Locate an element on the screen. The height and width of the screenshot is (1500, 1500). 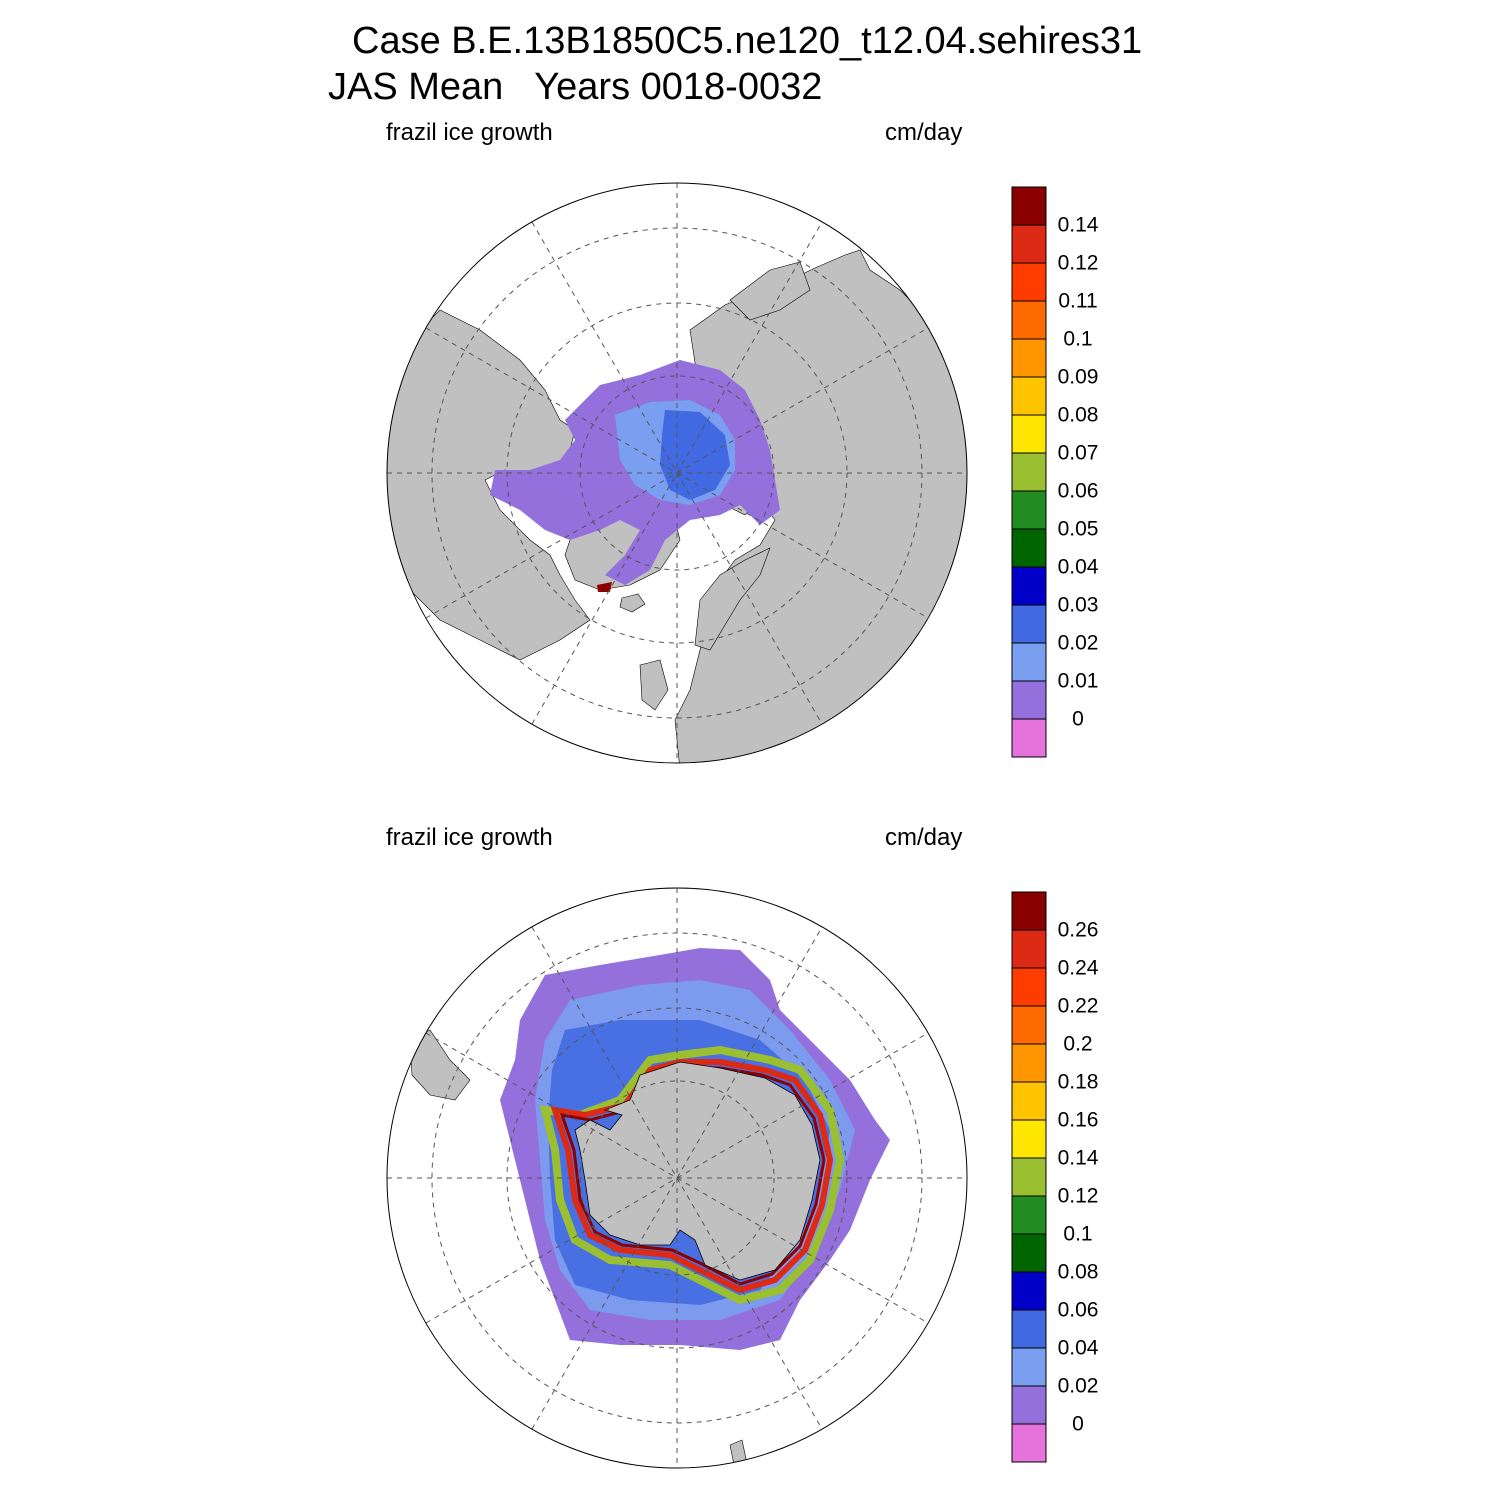
colorbar-tick-label: 0.11 is located at coordinates (1078, 301).